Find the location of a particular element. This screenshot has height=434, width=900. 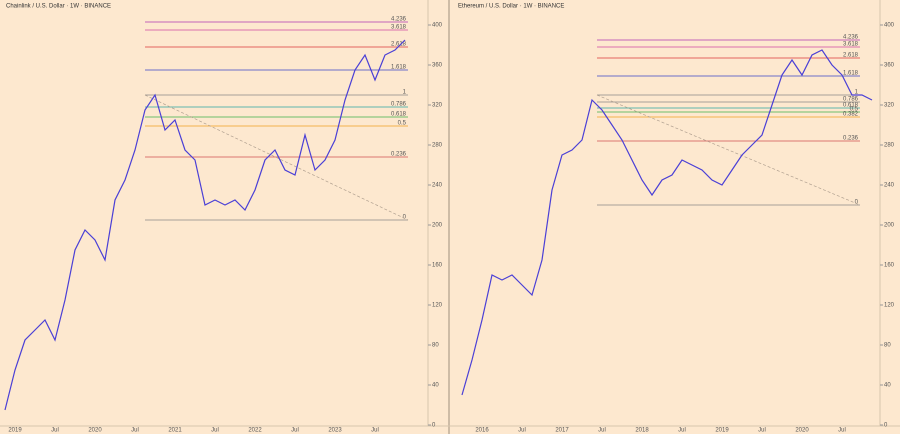

x-tick-label: 2016 is located at coordinates (482, 431).